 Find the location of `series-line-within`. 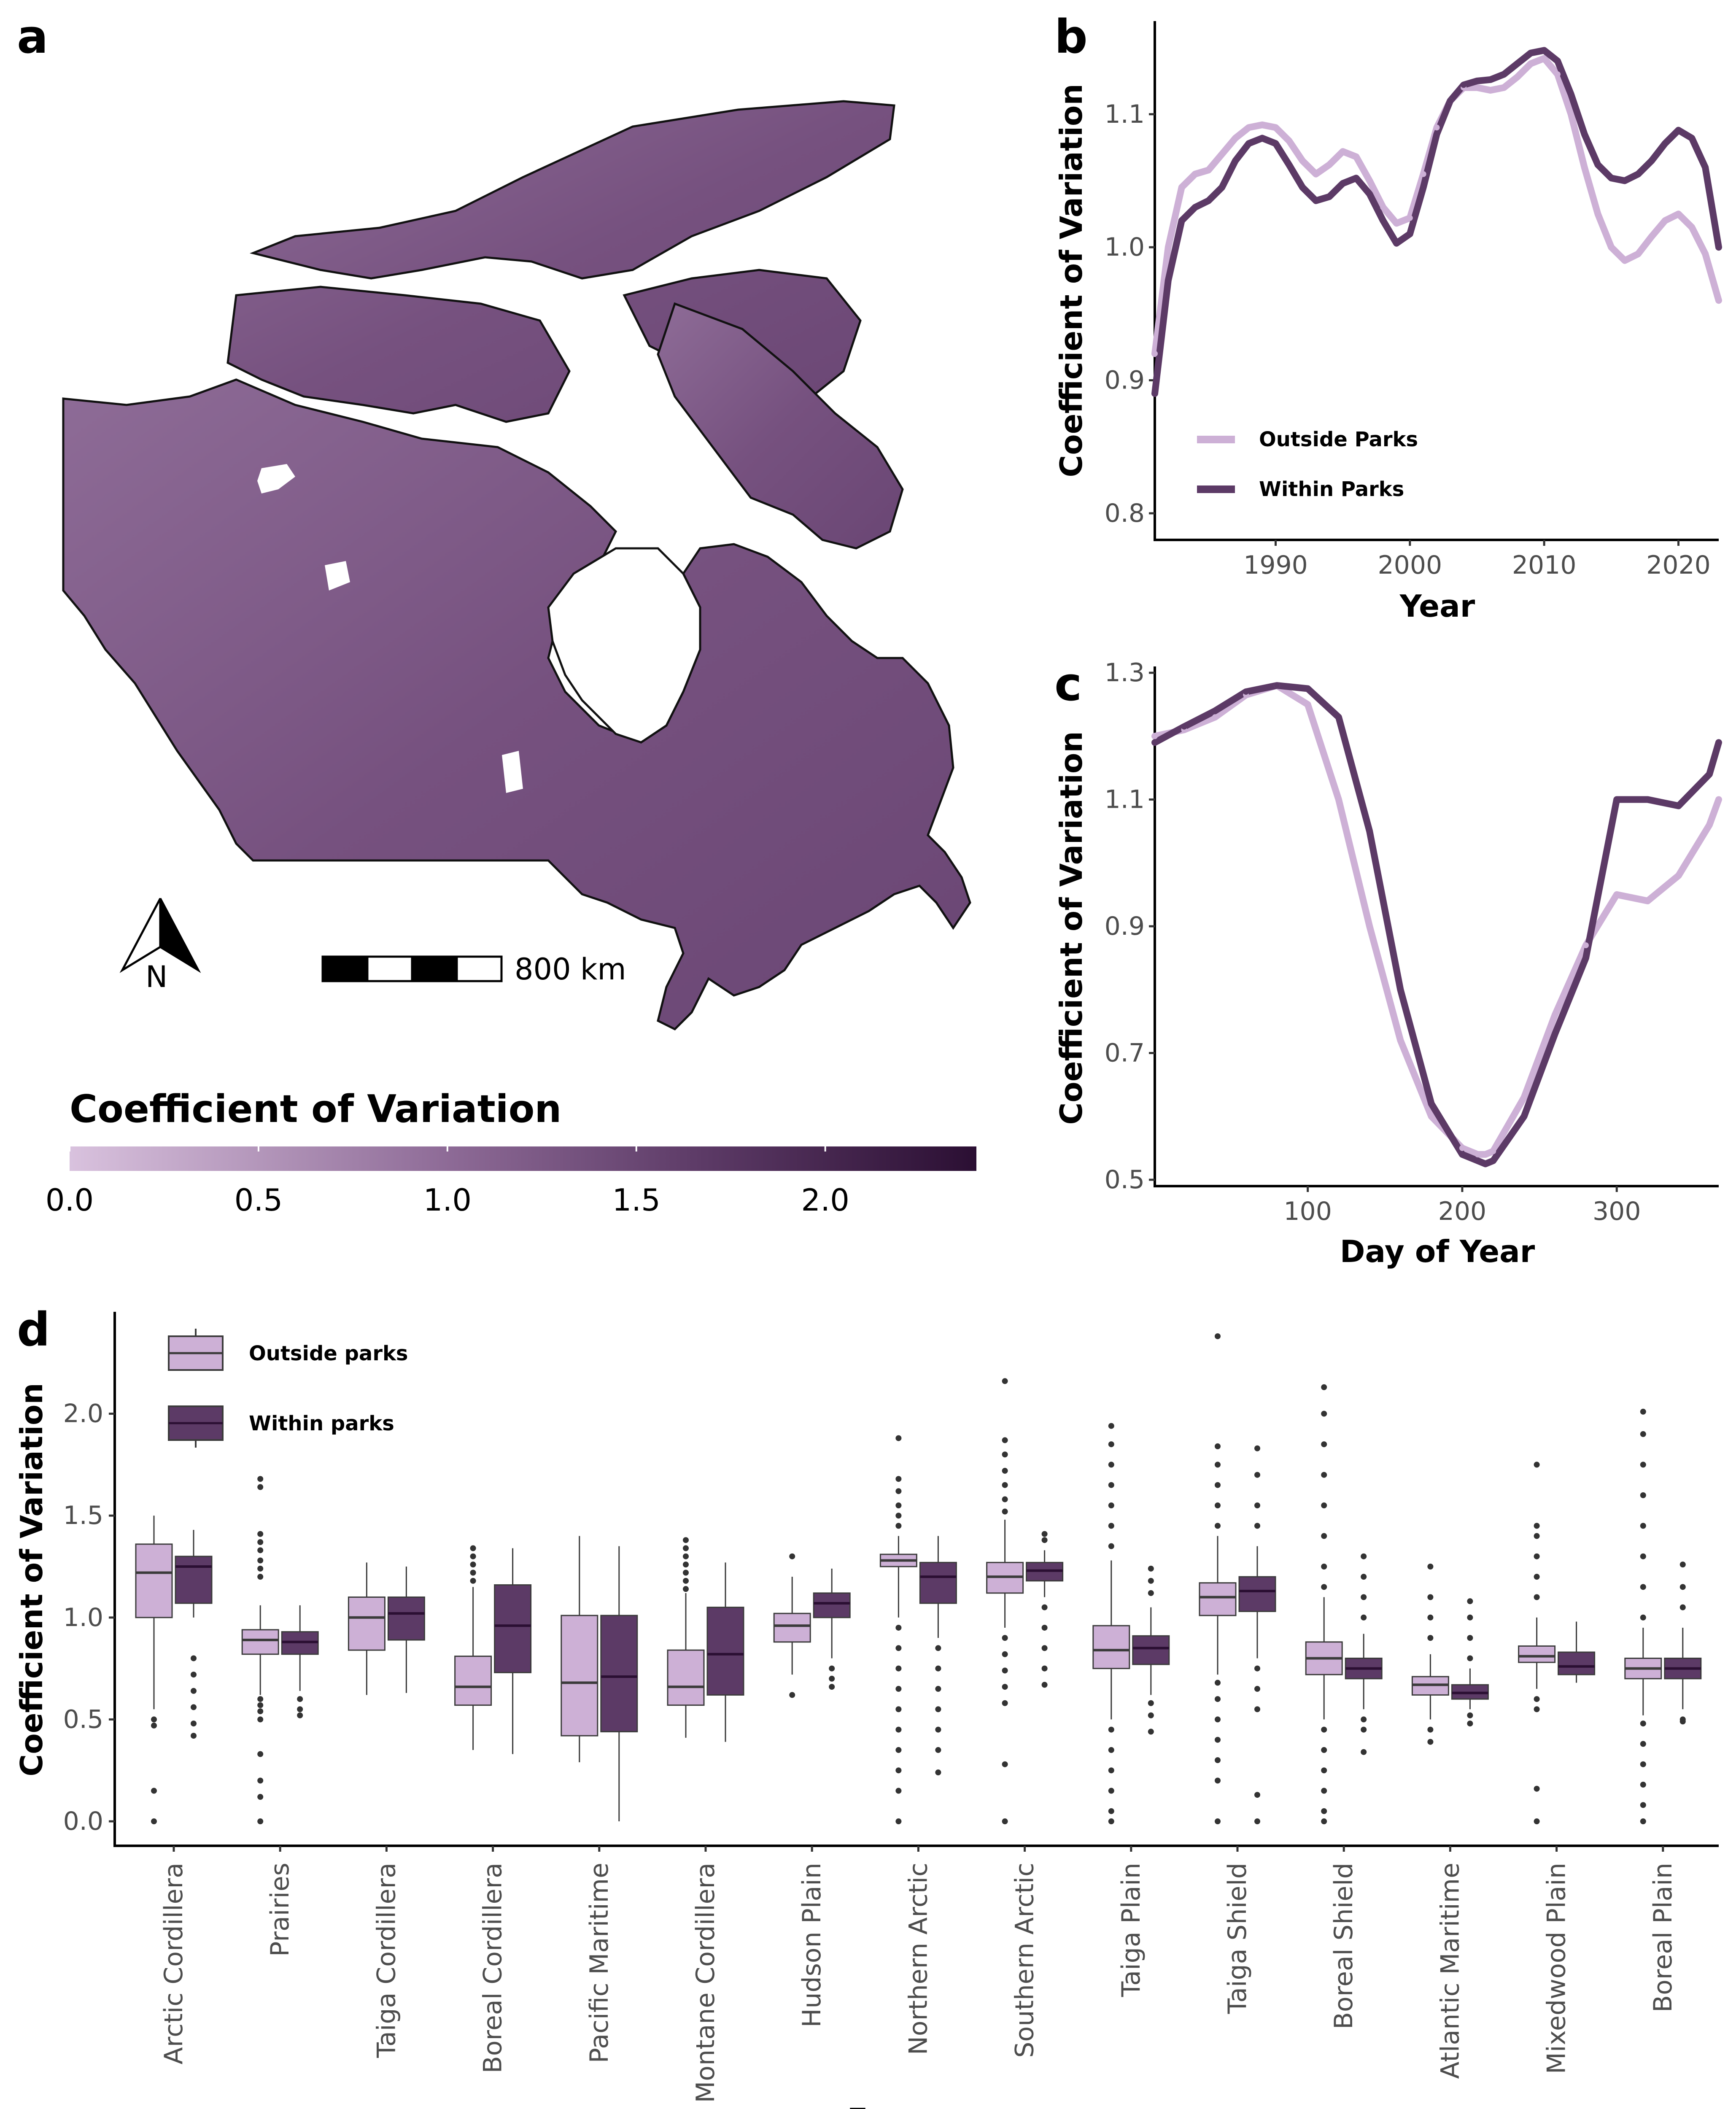

series-line-within is located at coordinates (1437, 925).